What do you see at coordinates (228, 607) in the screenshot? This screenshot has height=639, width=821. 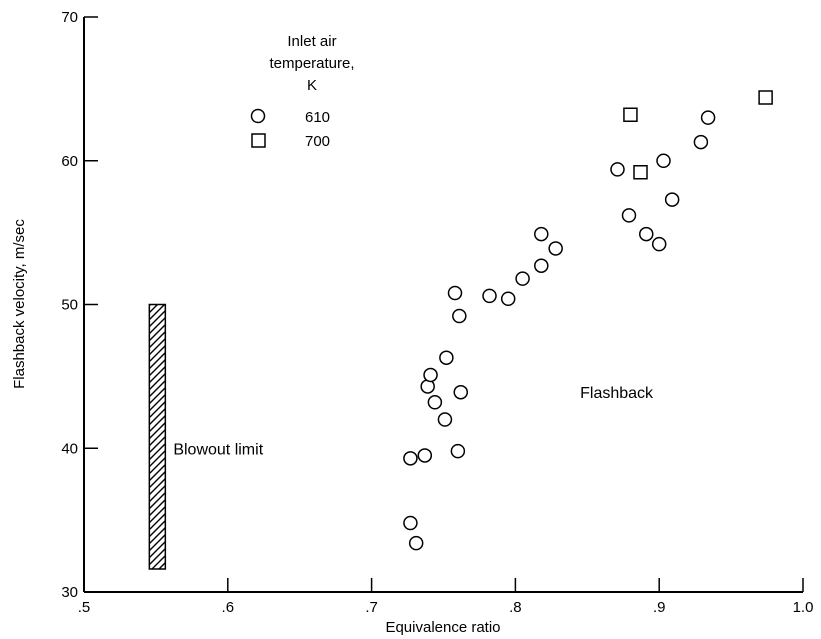 I see `x-tick-label-.6: .6` at bounding box center [228, 607].